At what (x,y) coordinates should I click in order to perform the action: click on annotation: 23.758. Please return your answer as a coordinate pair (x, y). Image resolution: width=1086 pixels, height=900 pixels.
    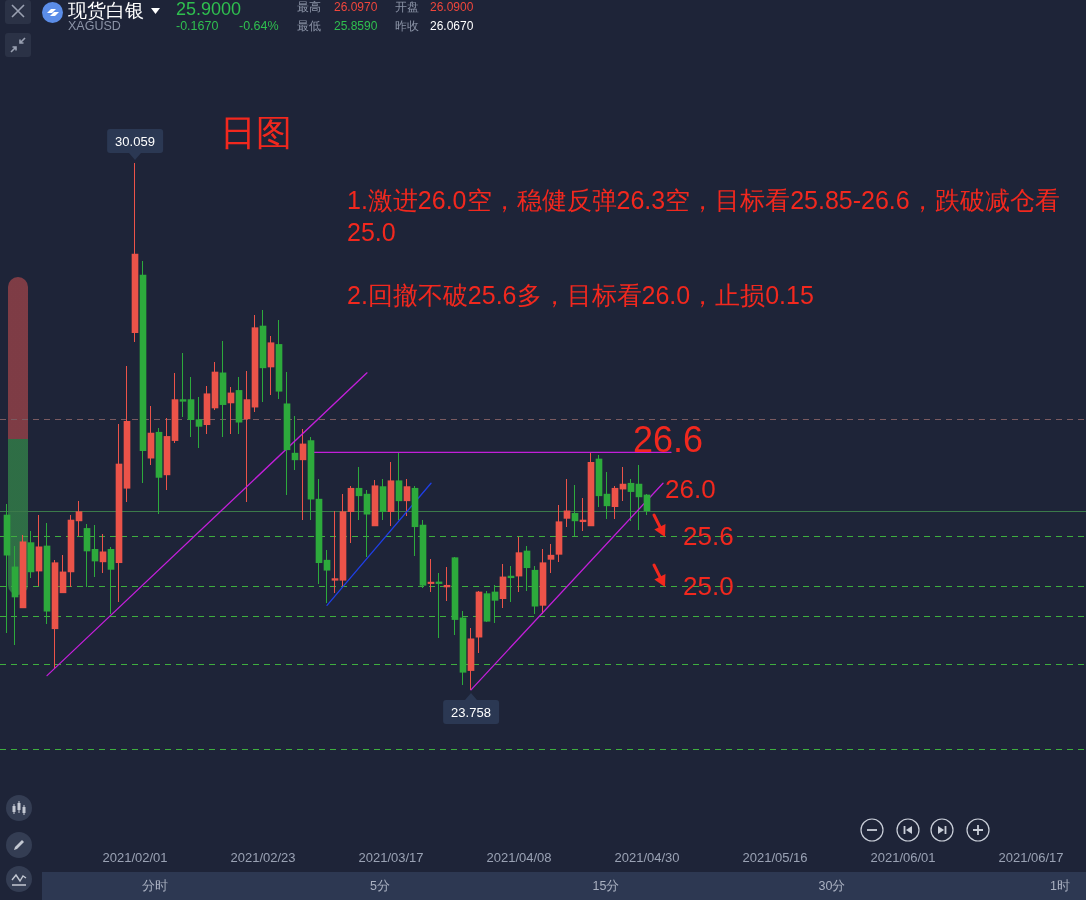
    Looking at the image, I should click on (471, 712).